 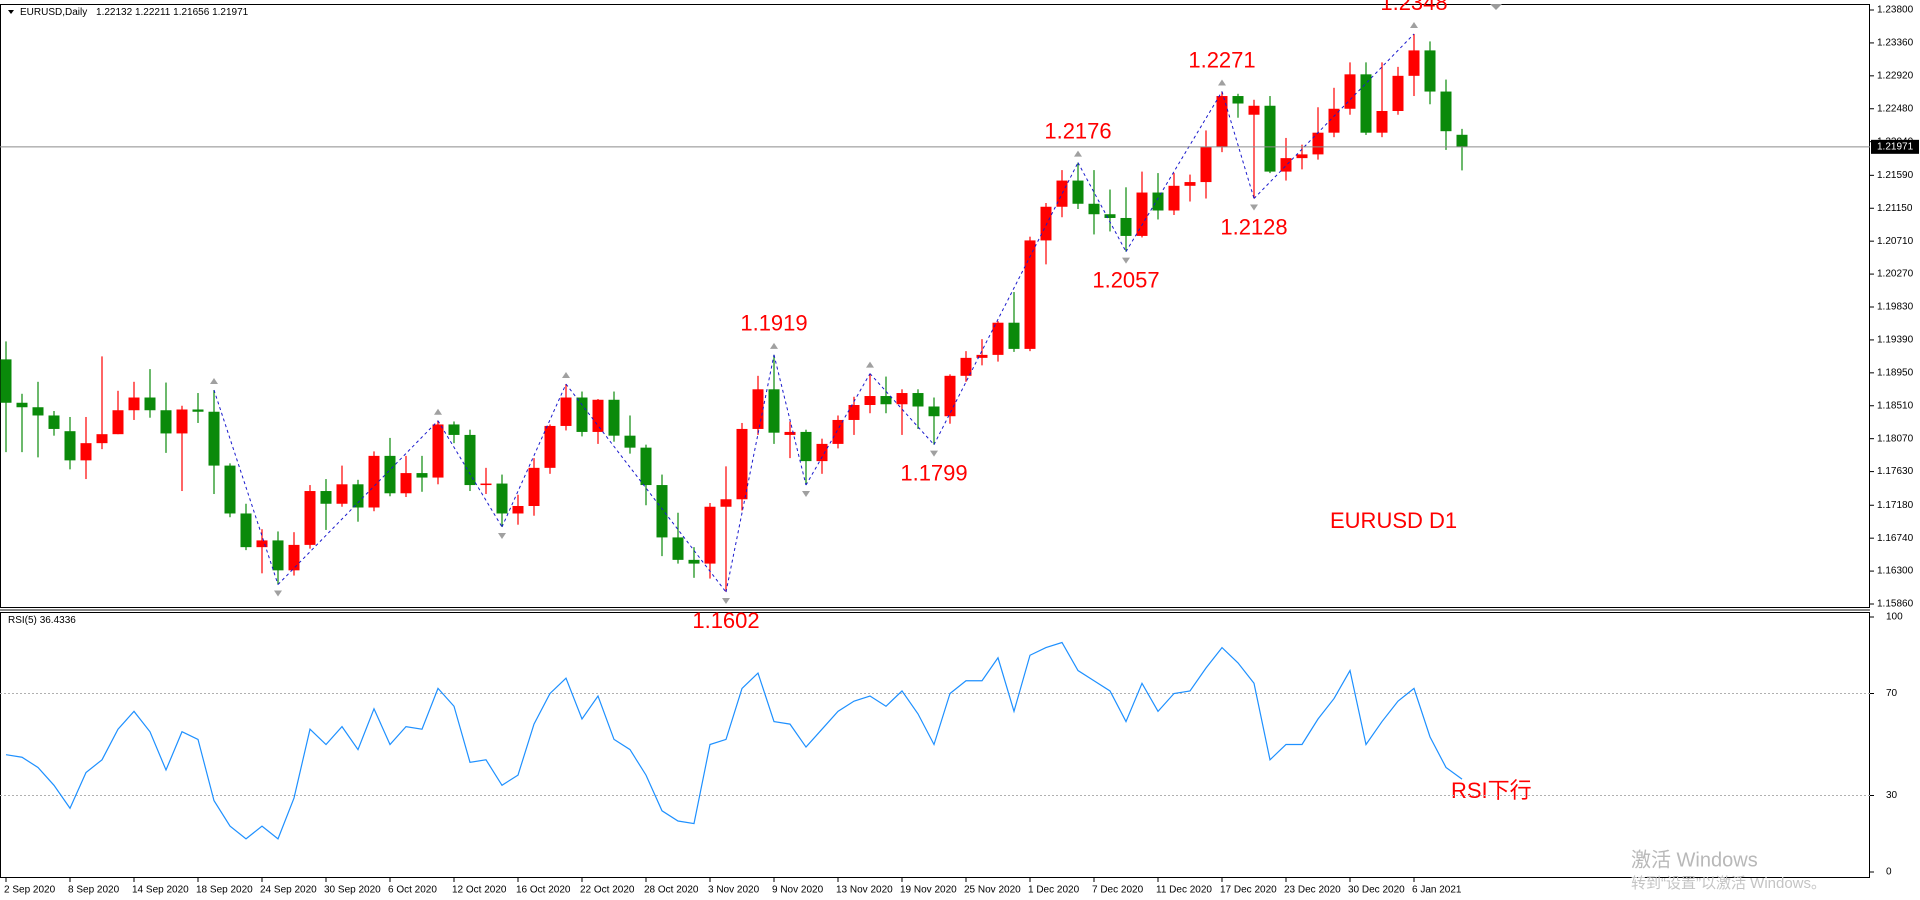 I want to click on y-tick-label: 70, so click(x=1892, y=693).